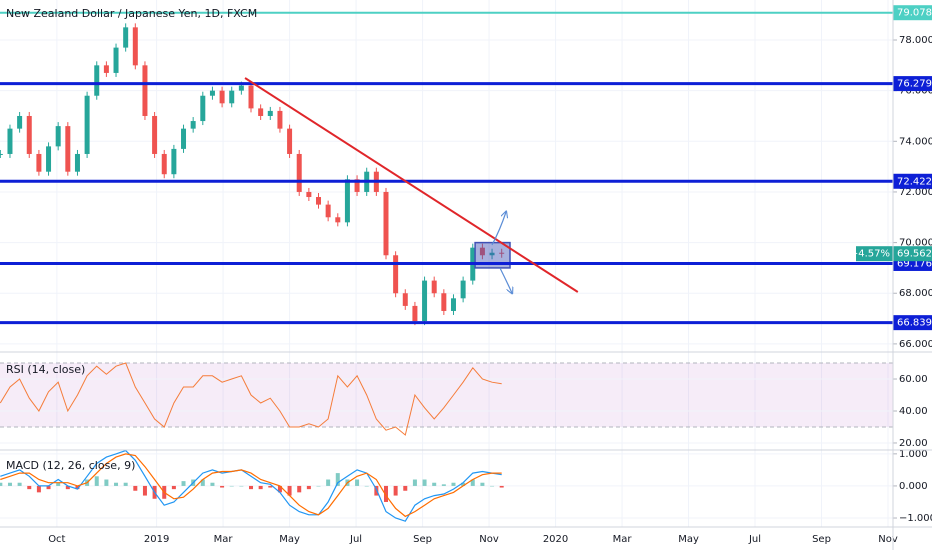 This screenshot has height=550, width=932. I want to click on y-tick-label: 1.000, so click(913, 454).